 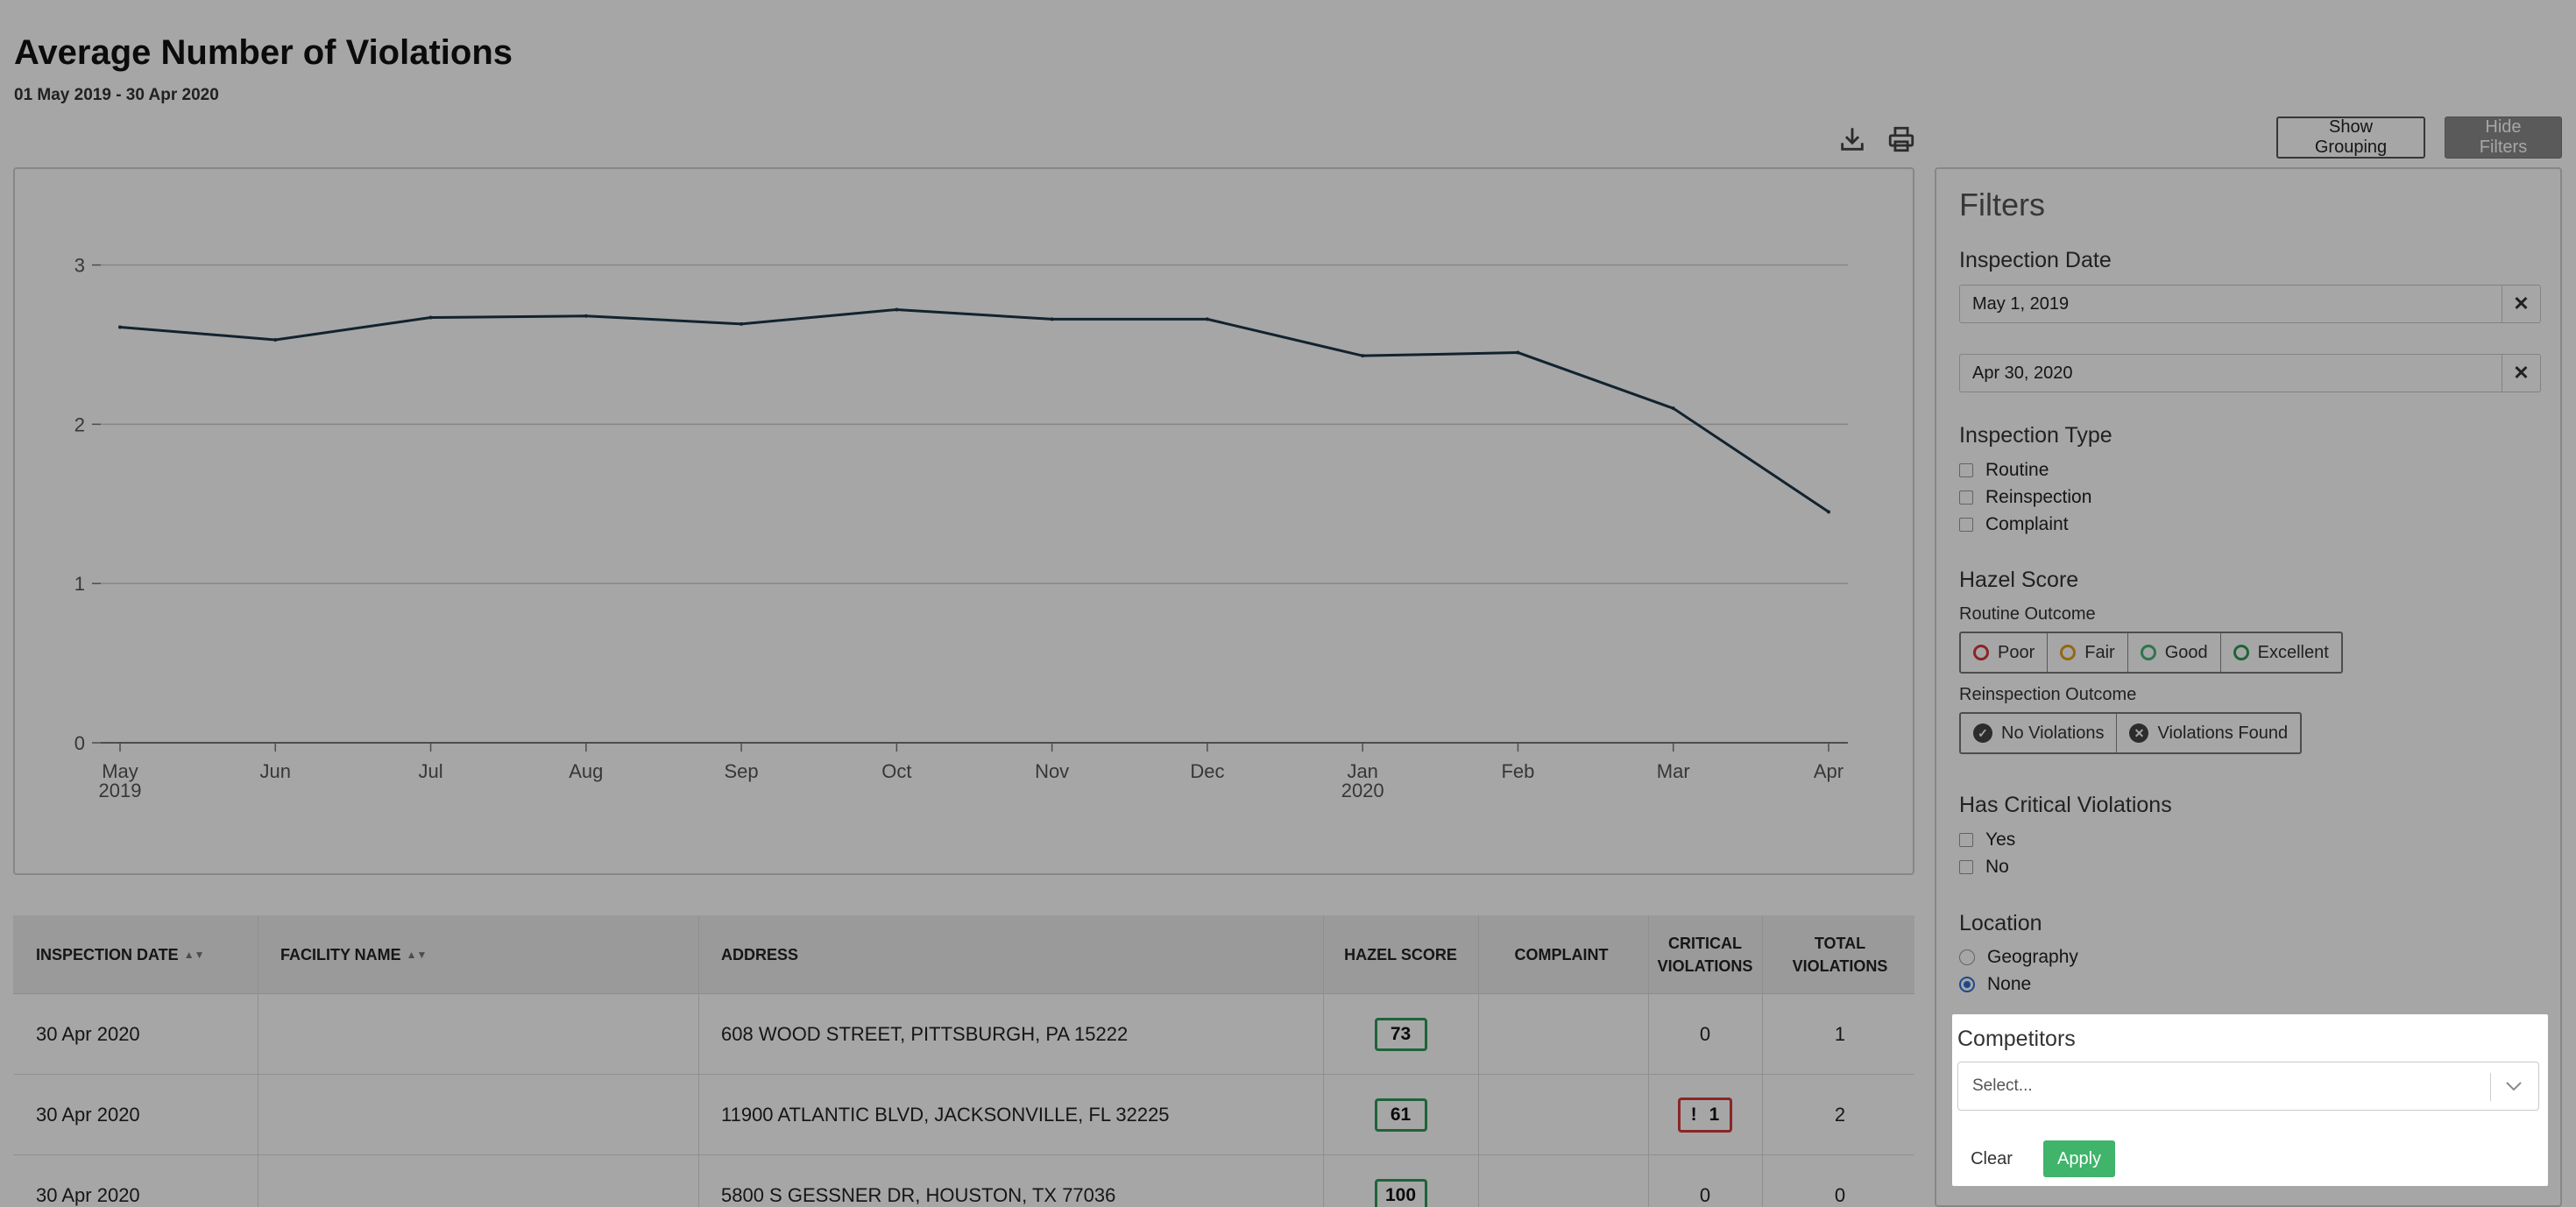 What do you see at coordinates (2250, 304) in the screenshot?
I see `start-date-input: May 1, 2019 ✕` at bounding box center [2250, 304].